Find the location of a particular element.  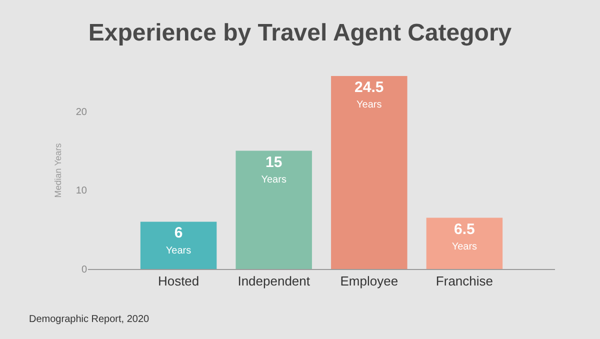

data-label: 15 Years is located at coordinates (273, 170).